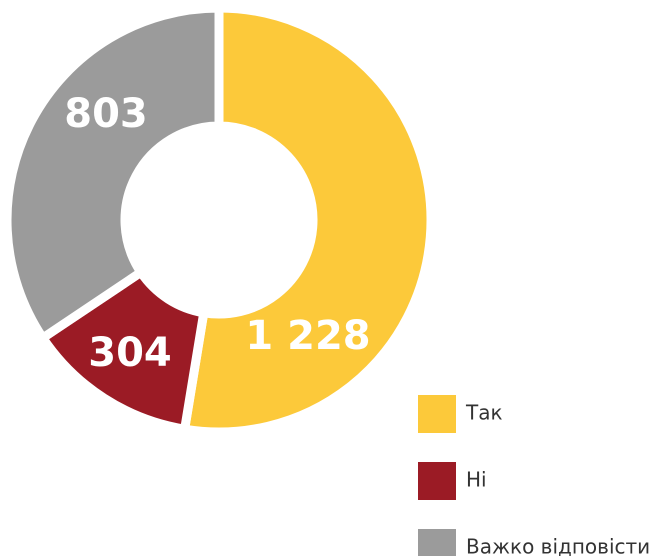 The width and height of the screenshot is (662, 556). Describe the element at coordinates (558, 545) in the screenshot. I see `legend-label: Важко відповісти` at that location.